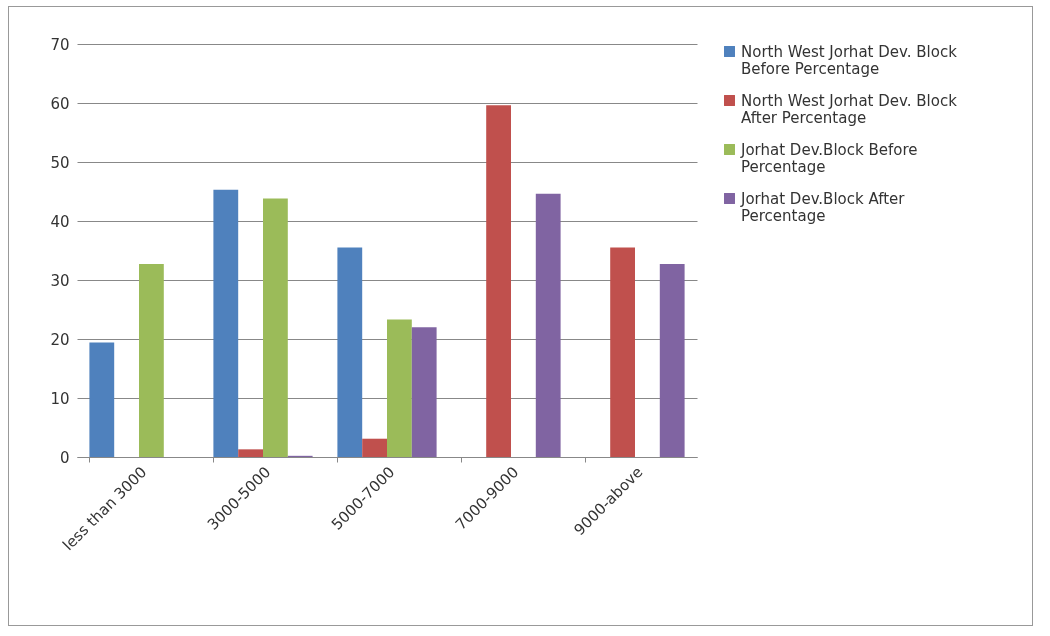 The image size is (1050, 636). Describe the element at coordinates (60, 398) in the screenshot. I see `y-tick-label: 10` at that location.